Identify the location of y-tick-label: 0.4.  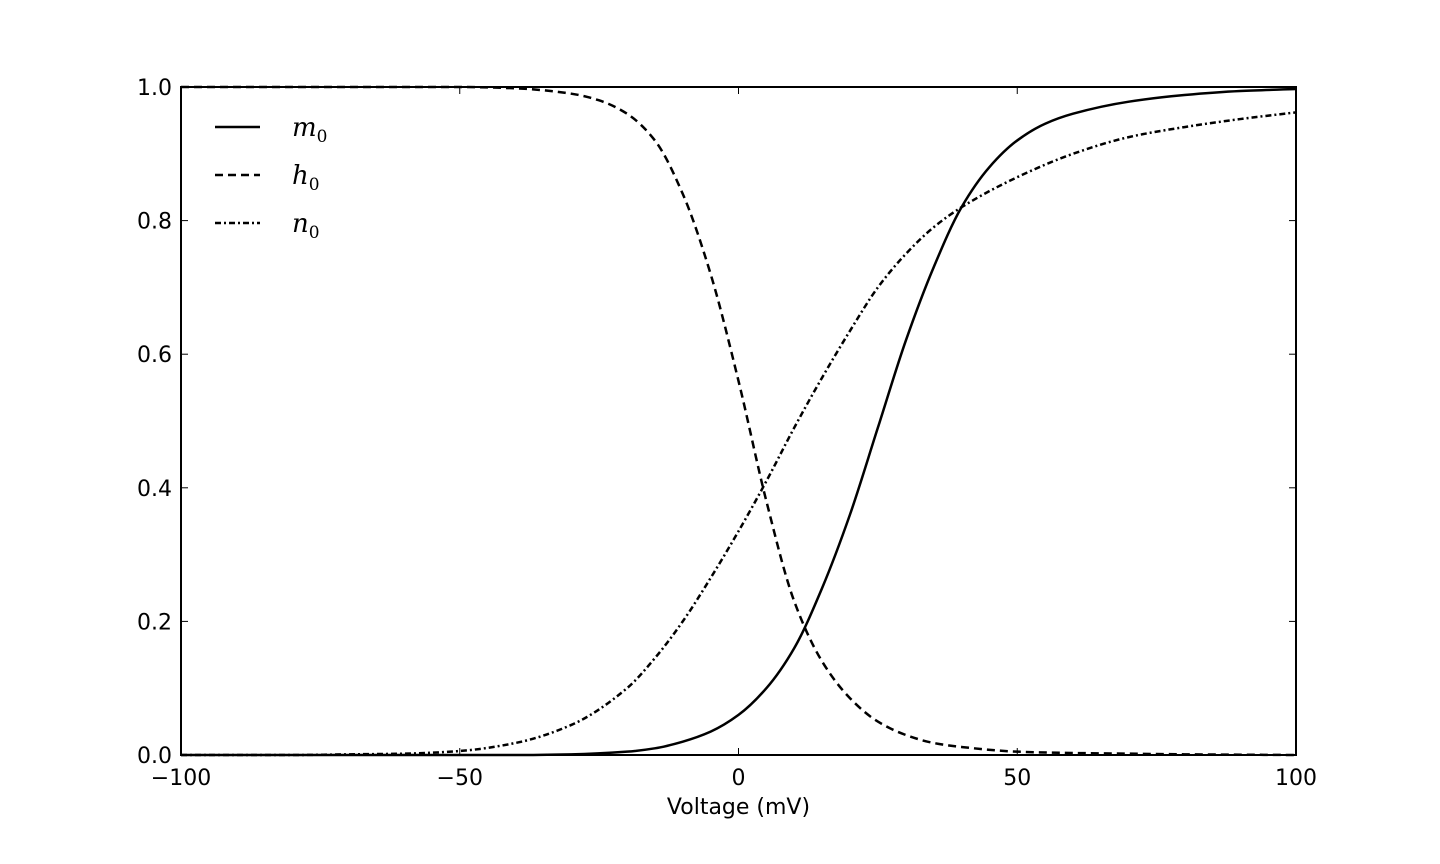
(154, 489).